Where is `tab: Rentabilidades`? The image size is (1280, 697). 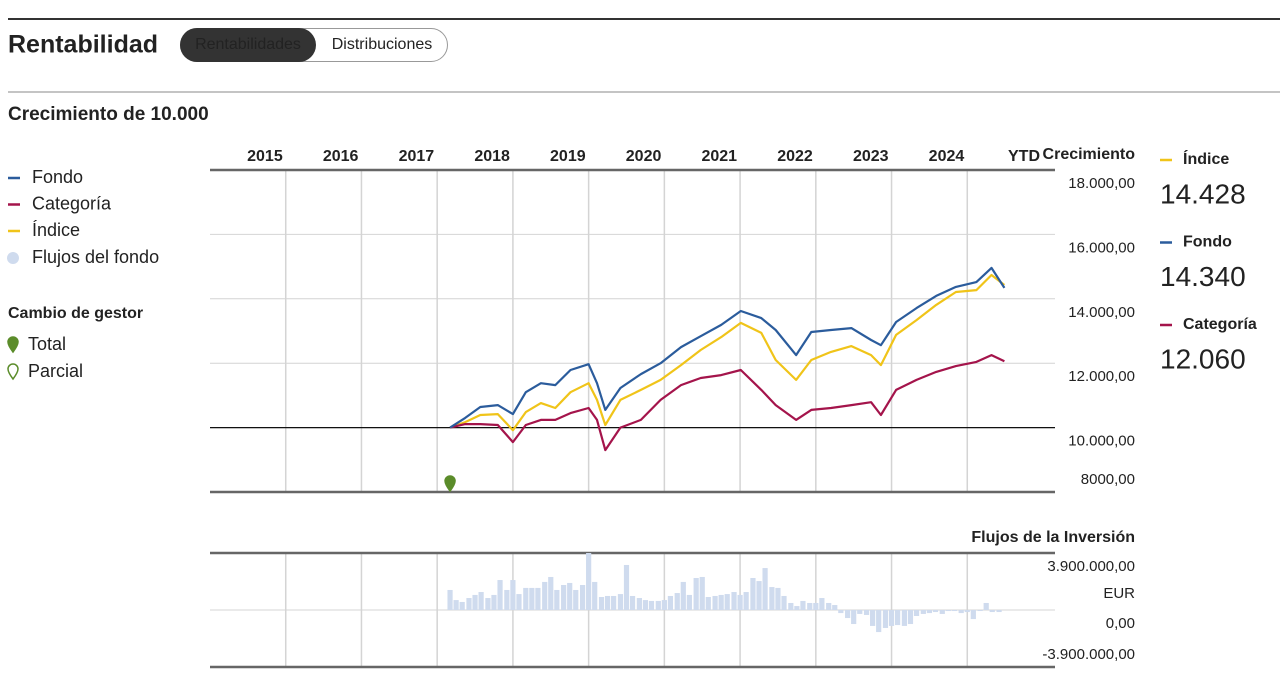 tab: Rentabilidades is located at coordinates (248, 44).